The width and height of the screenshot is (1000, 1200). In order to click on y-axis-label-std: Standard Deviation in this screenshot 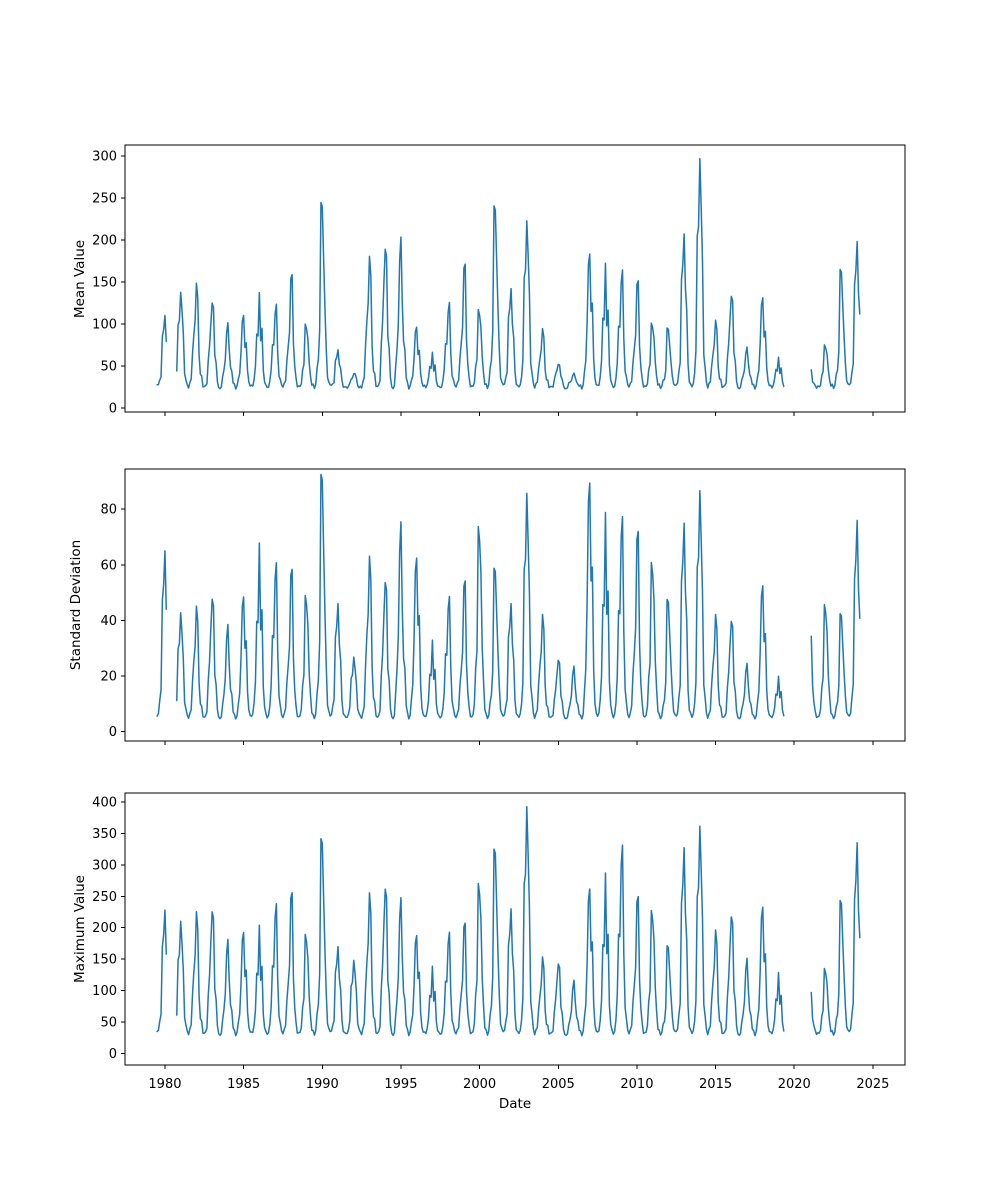, I will do `click(76, 605)`.